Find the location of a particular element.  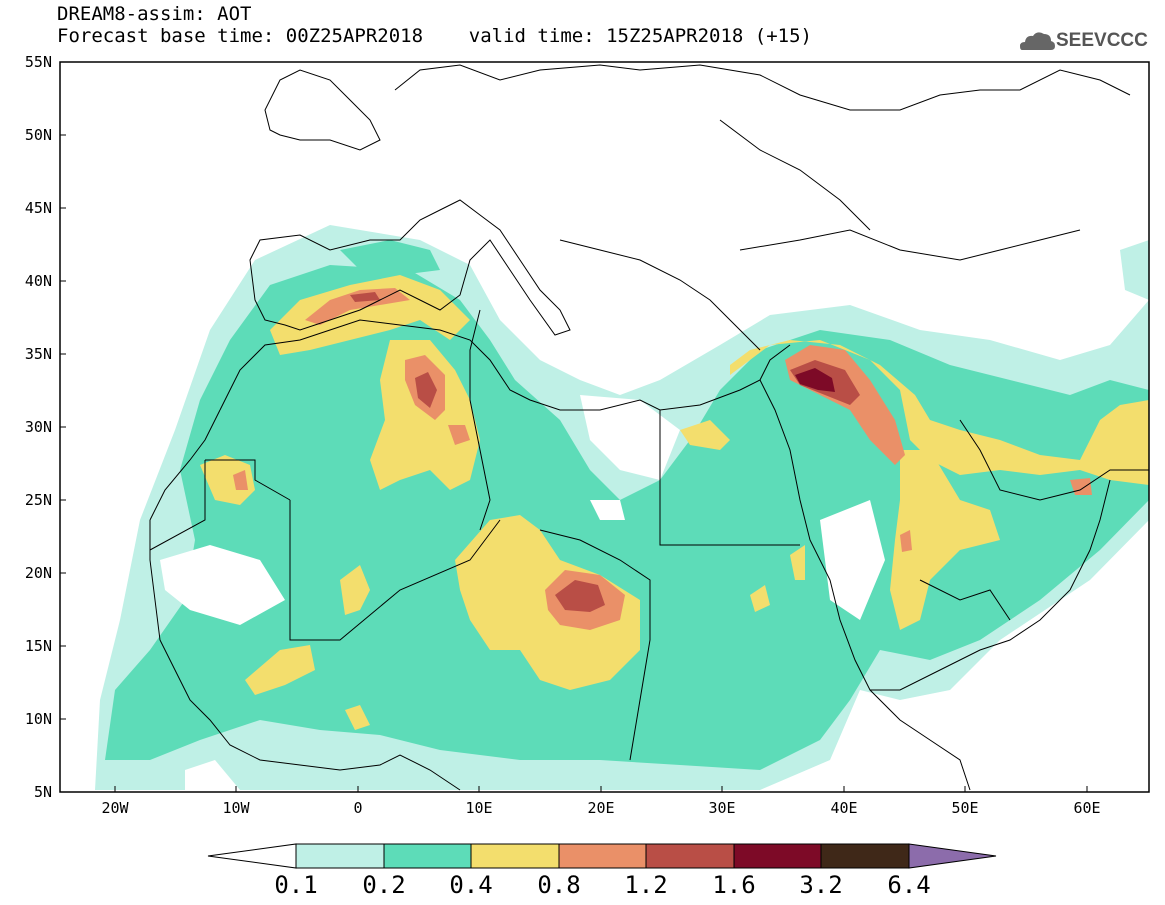

lon-label: 20W is located at coordinates (115, 808).